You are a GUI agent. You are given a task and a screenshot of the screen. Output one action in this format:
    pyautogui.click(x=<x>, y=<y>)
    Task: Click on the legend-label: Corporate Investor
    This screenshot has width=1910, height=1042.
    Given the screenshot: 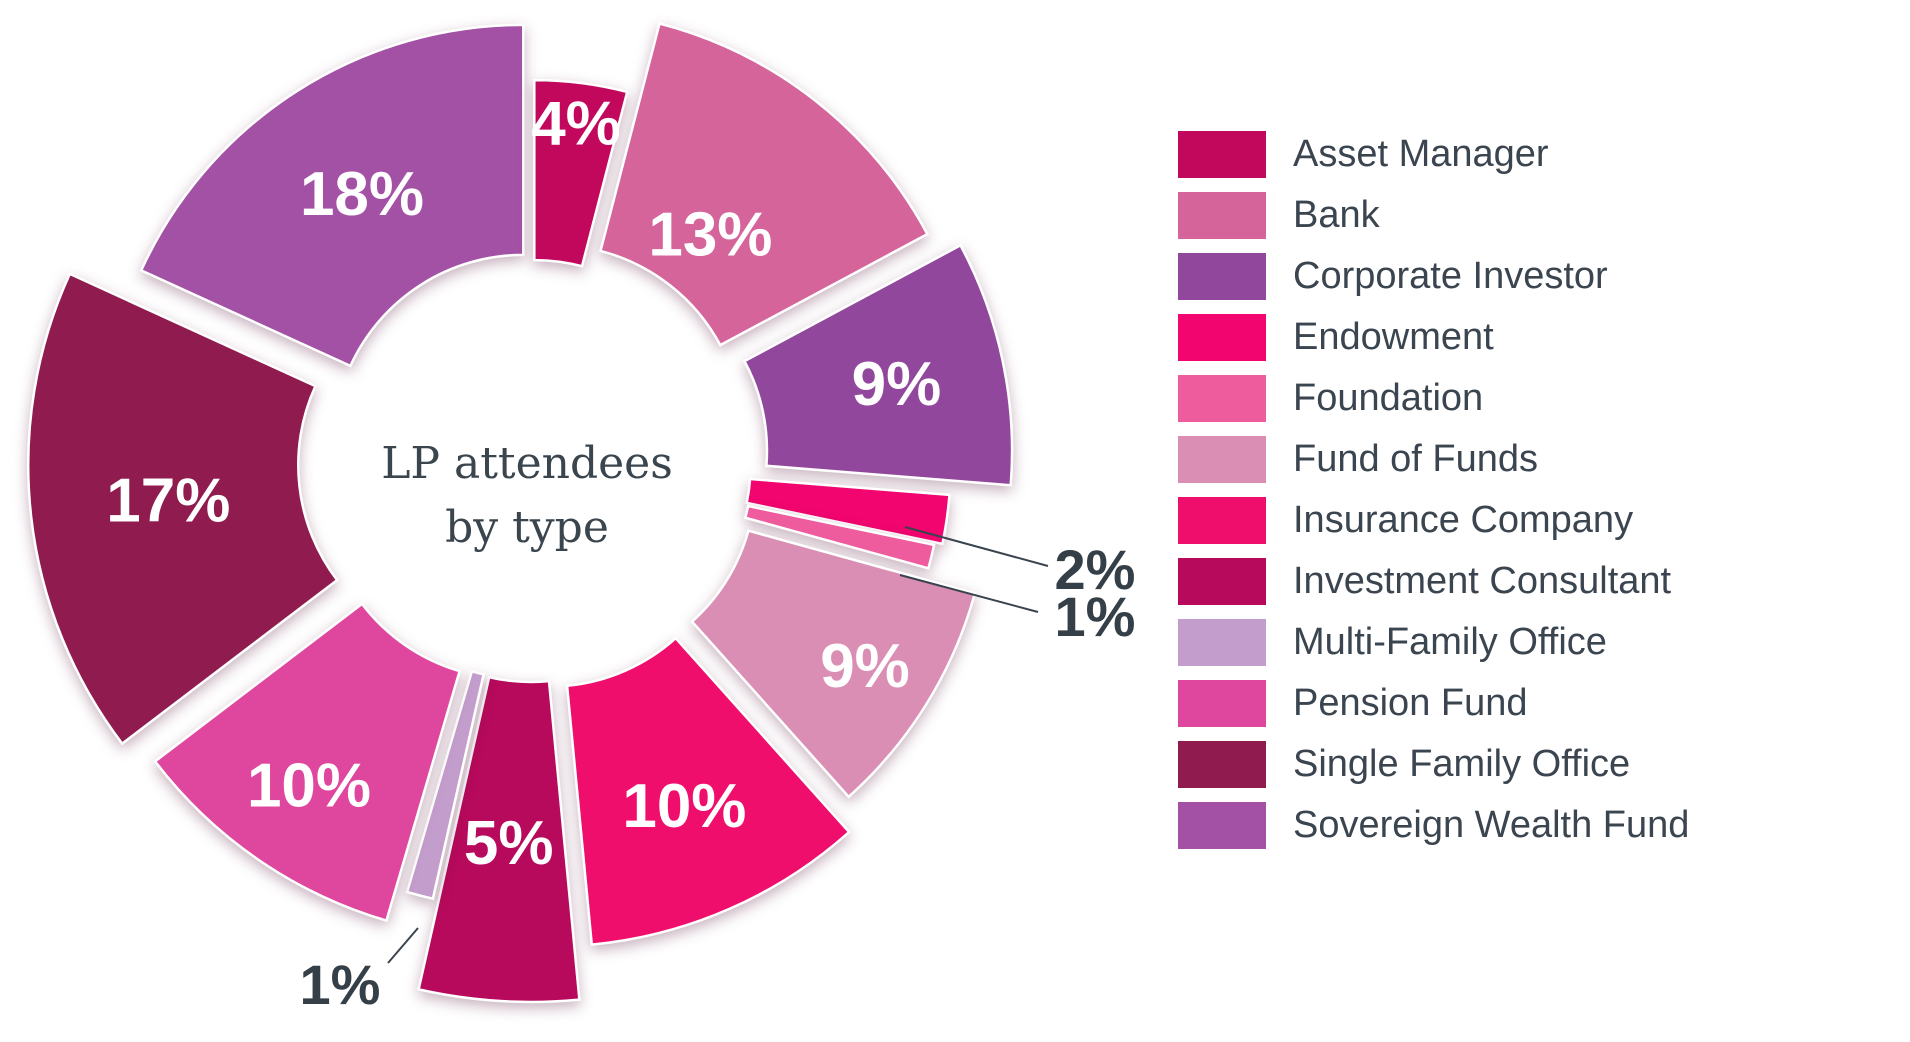 What is the action you would take?
    pyautogui.click(x=1450, y=276)
    